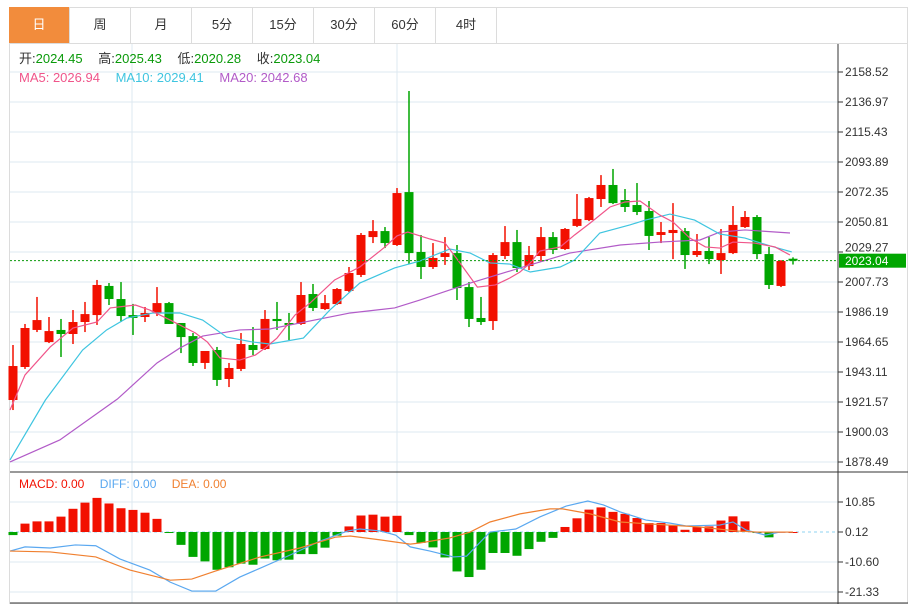 This screenshot has width=914, height=606. Describe the element at coordinates (344, 25) in the screenshot. I see `tab-30min: 30分` at that location.